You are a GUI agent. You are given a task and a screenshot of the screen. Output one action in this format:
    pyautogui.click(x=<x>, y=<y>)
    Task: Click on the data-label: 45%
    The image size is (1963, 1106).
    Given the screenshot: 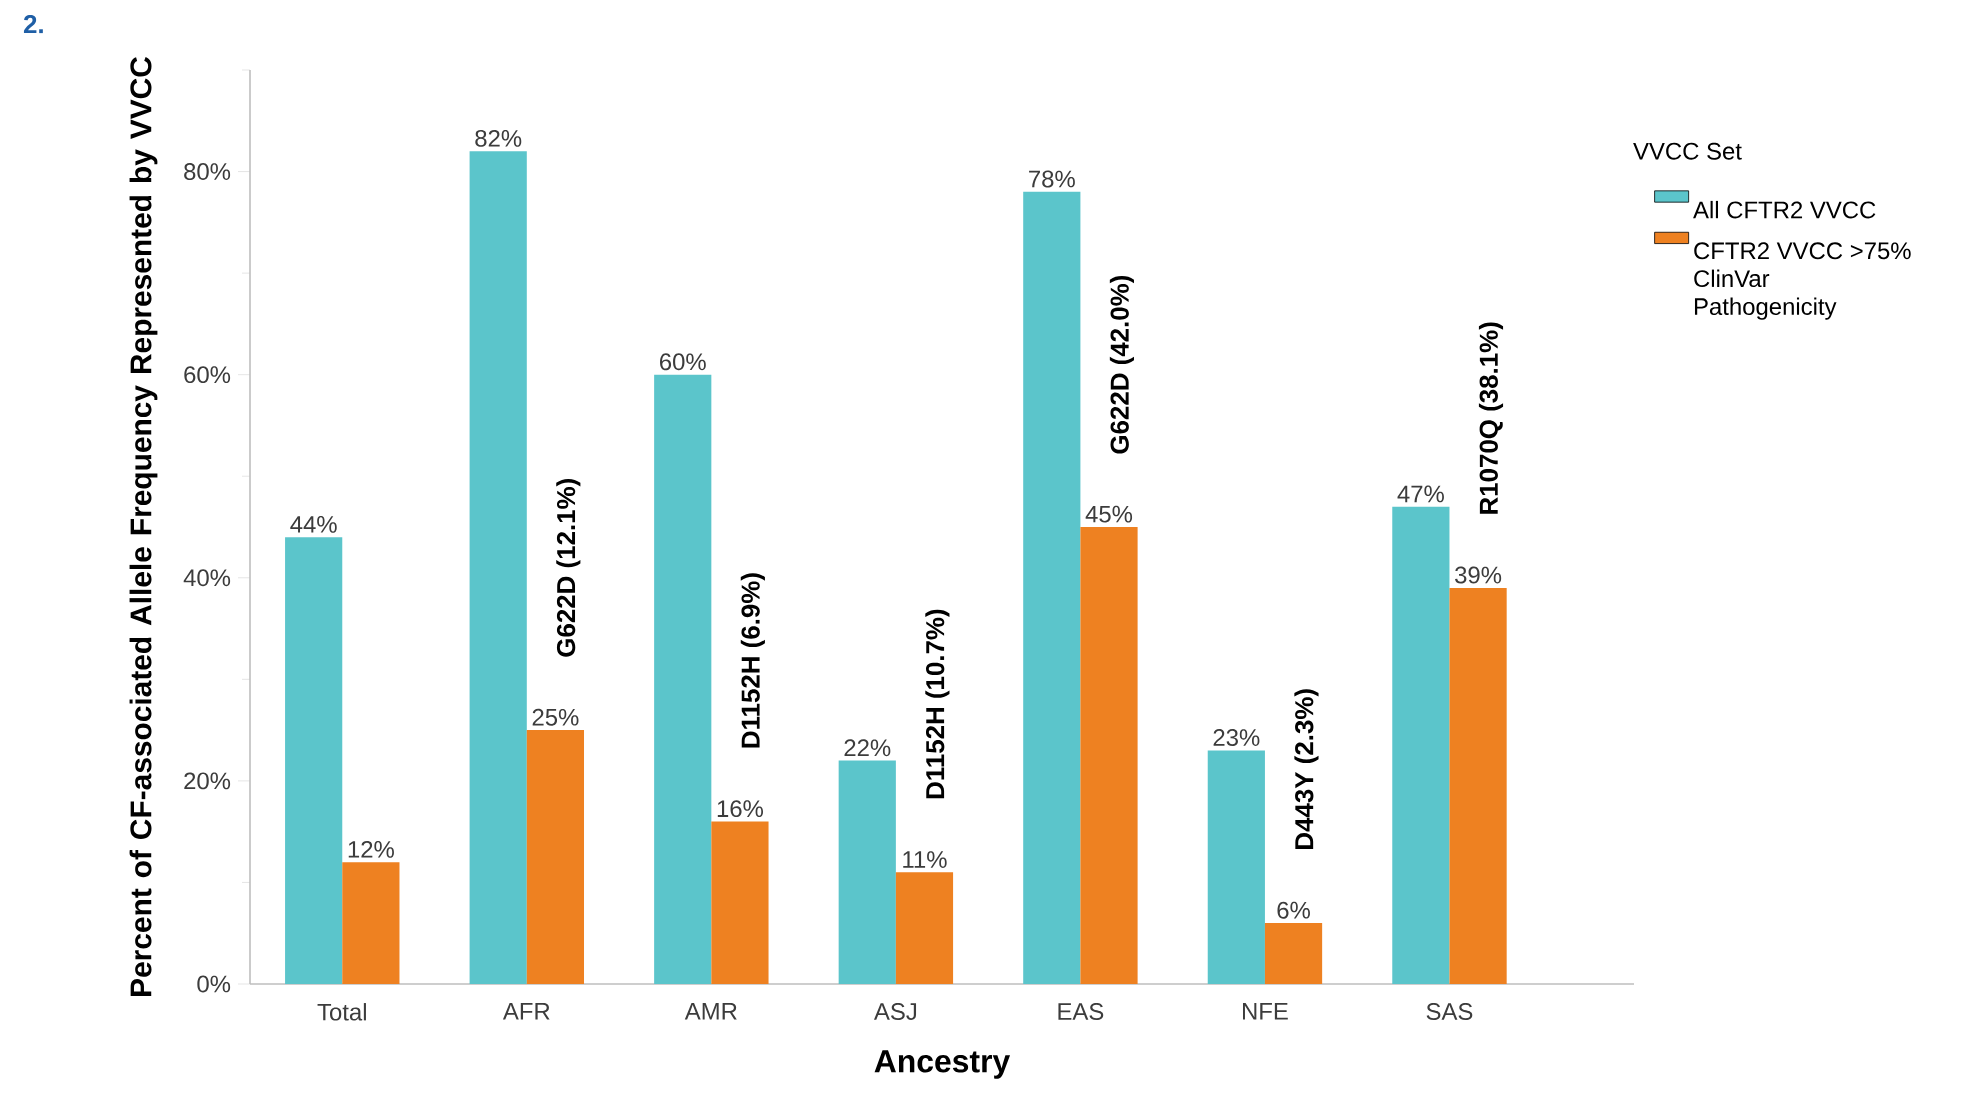 What is the action you would take?
    pyautogui.click(x=1109, y=514)
    